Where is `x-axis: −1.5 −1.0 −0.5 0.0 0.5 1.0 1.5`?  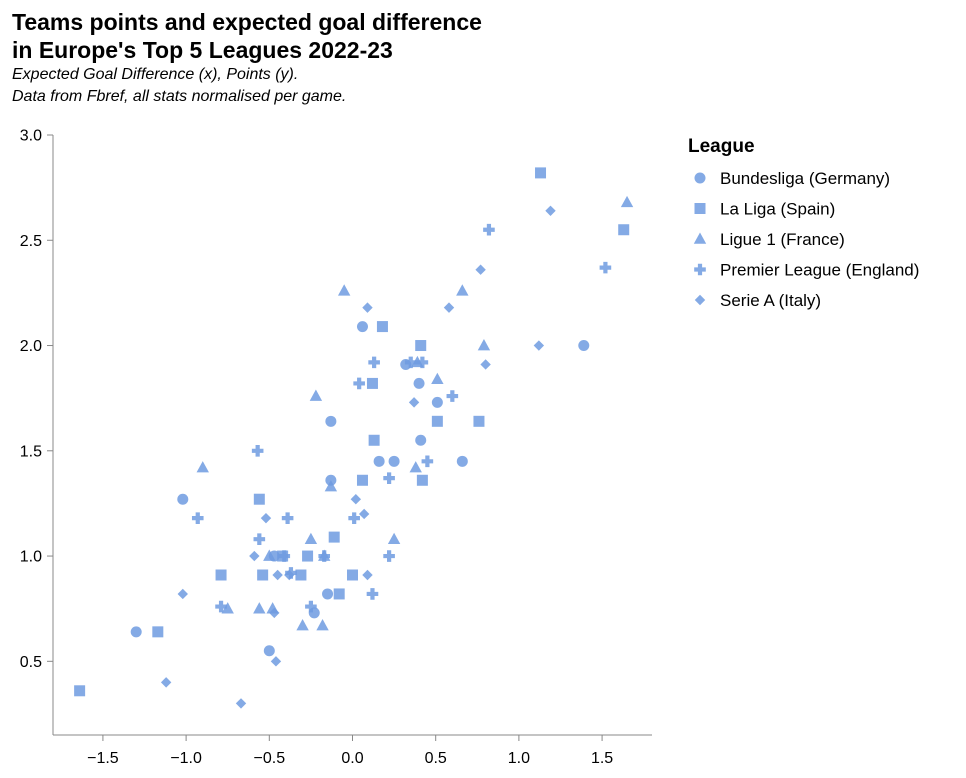 x-axis: −1.5 −1.0 −0.5 0.0 0.5 1.0 1.5 is located at coordinates (352, 750).